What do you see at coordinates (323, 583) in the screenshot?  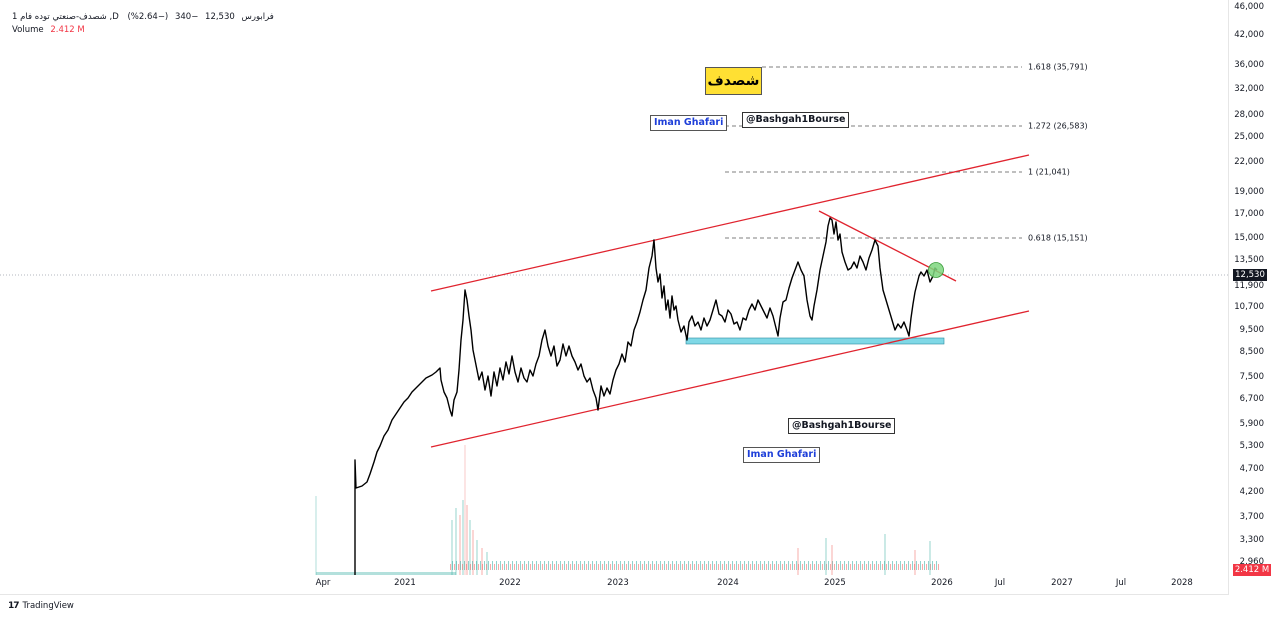 I see `x-tick: Apr` at bounding box center [323, 583].